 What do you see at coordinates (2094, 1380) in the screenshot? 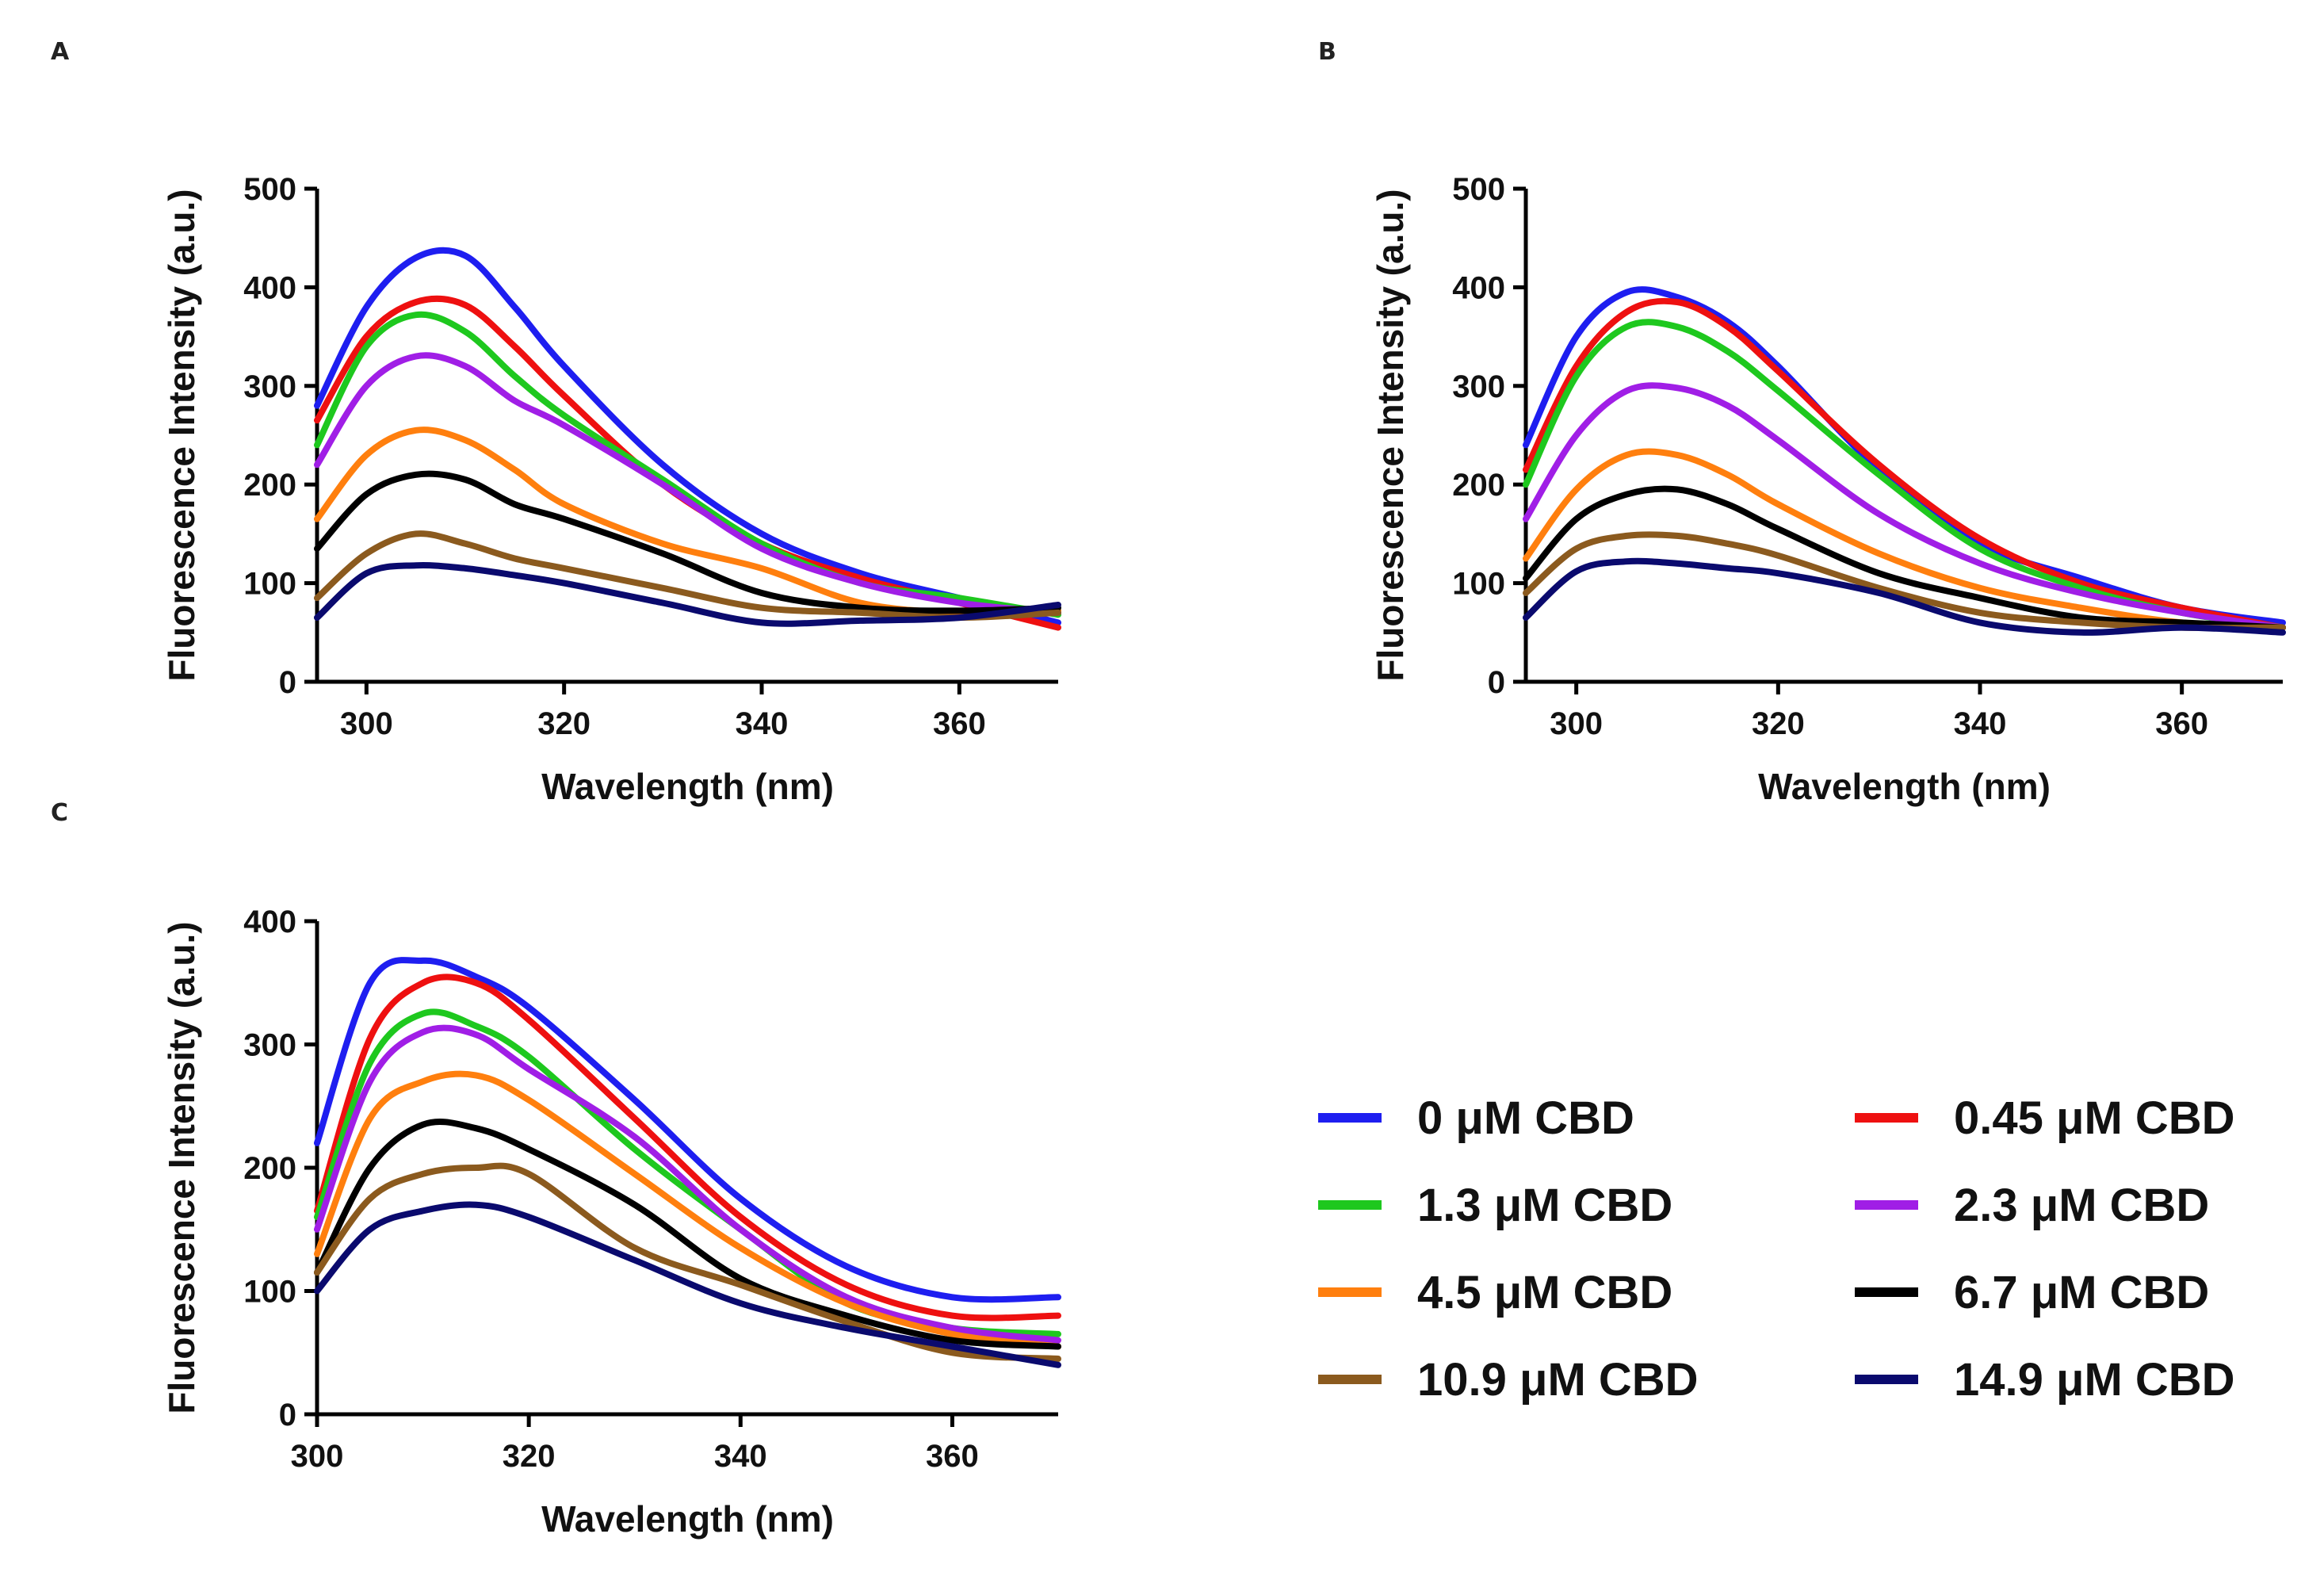
I see `legend-label: 14.9 μM CBD` at bounding box center [2094, 1380].